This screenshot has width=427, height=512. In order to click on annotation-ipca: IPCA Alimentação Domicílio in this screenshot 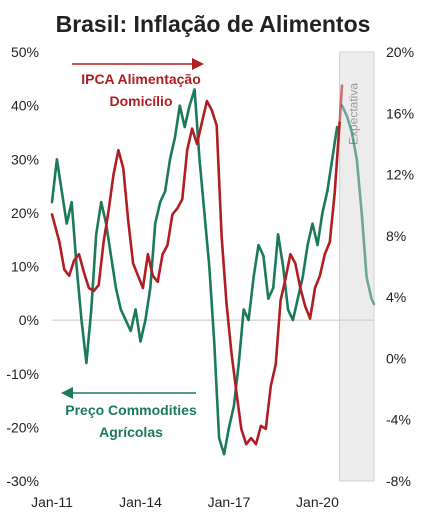, I will do `click(138, 83)`.